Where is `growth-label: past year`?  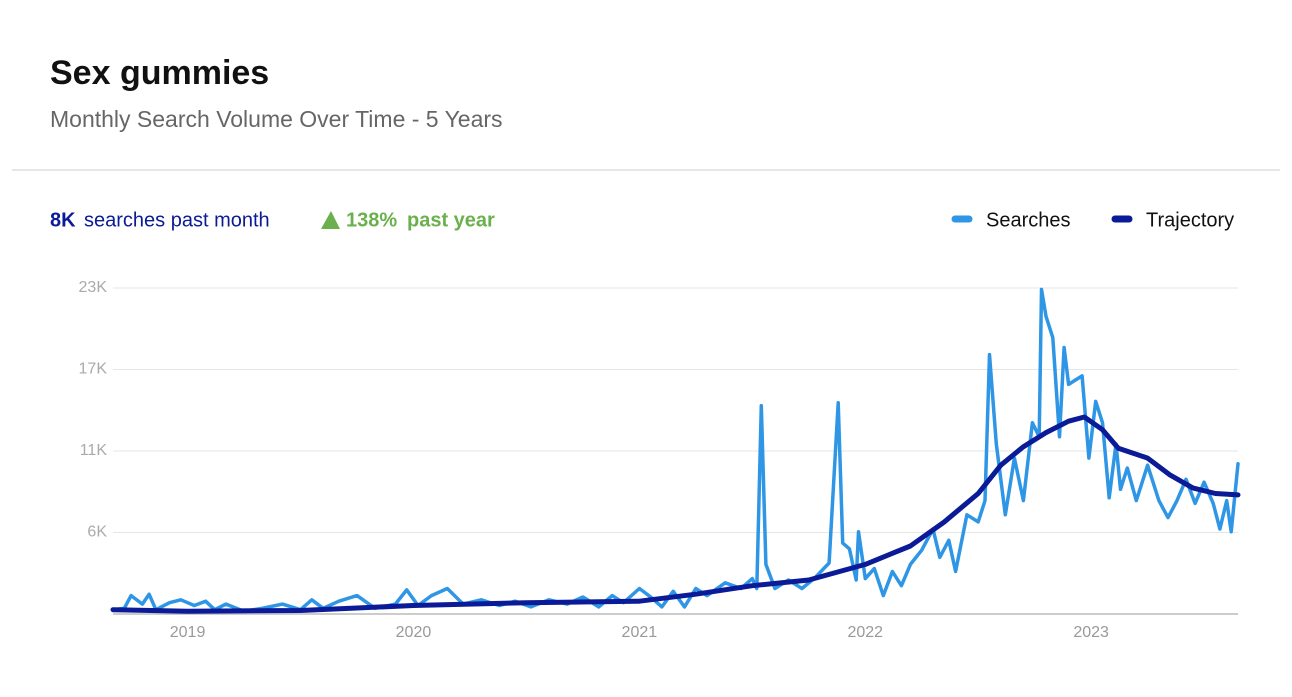 growth-label: past year is located at coordinates (451, 220).